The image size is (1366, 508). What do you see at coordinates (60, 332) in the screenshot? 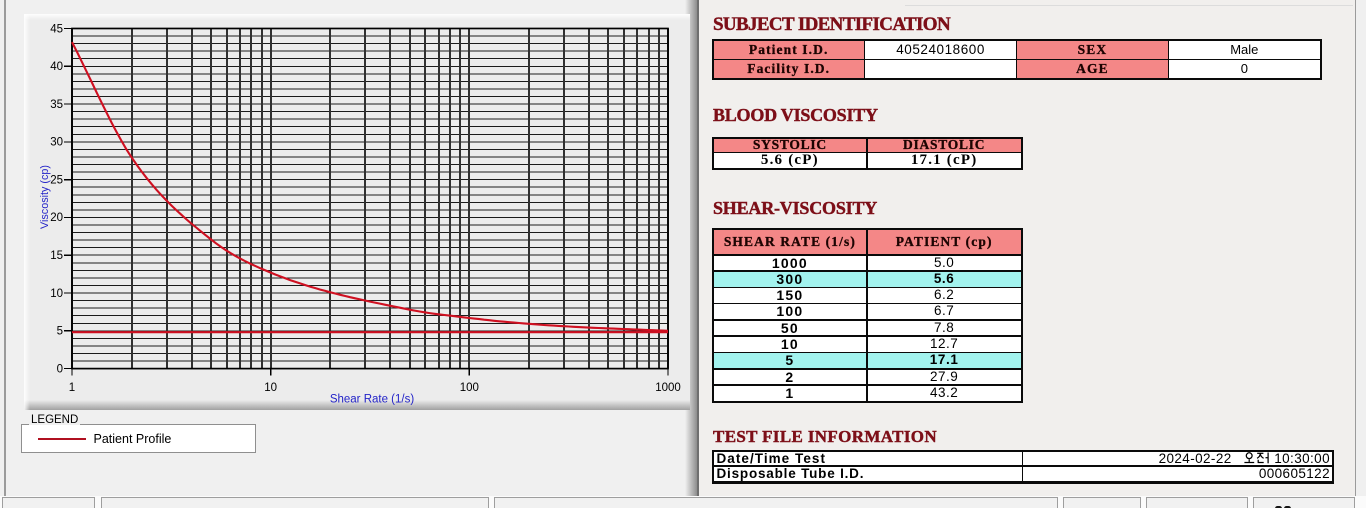
I see `svg-text: 5` at bounding box center [60, 332].